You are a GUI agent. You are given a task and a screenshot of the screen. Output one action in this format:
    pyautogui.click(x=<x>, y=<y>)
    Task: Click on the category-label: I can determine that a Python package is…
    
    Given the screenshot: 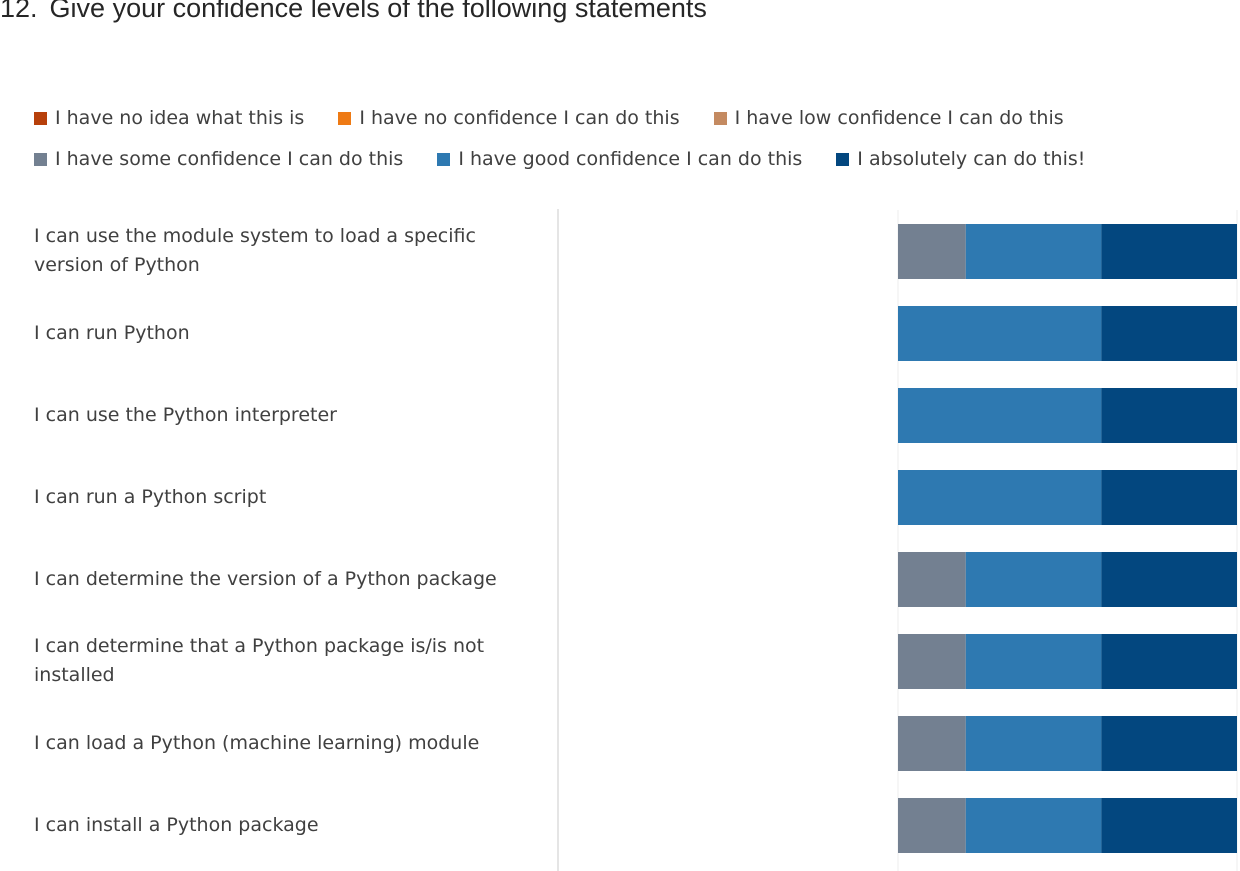 What is the action you would take?
    pyautogui.click(x=259, y=660)
    